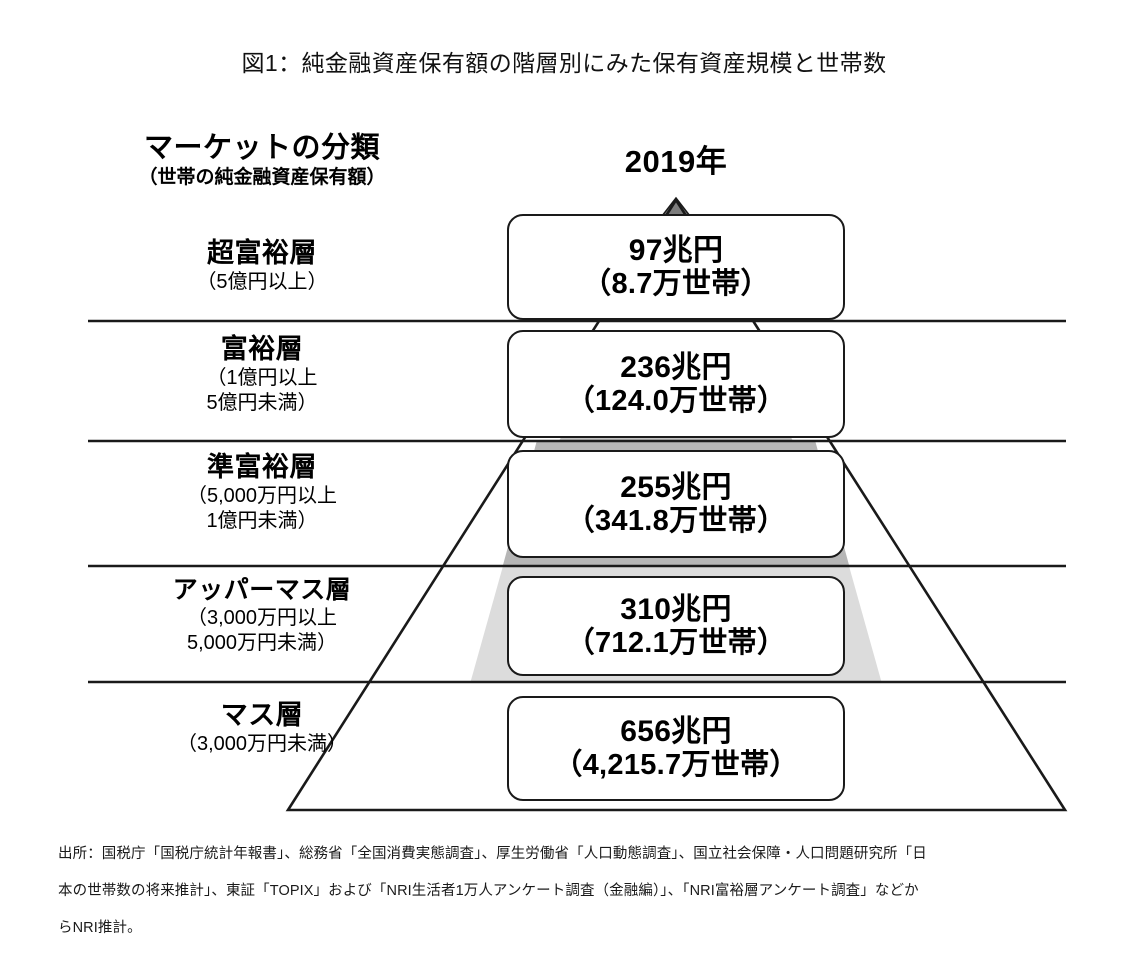 The image size is (1128, 962). Describe the element at coordinates (676, 732) in the screenshot. I see `value-amount-5: 656兆円` at that location.